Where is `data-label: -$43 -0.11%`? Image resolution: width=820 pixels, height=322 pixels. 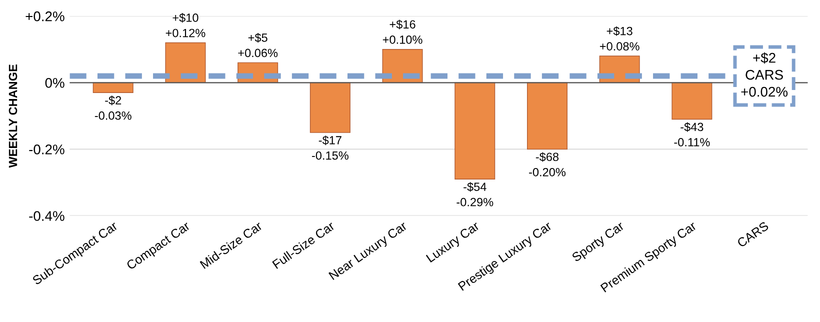 data-label: -$43 -0.11% is located at coordinates (692, 134).